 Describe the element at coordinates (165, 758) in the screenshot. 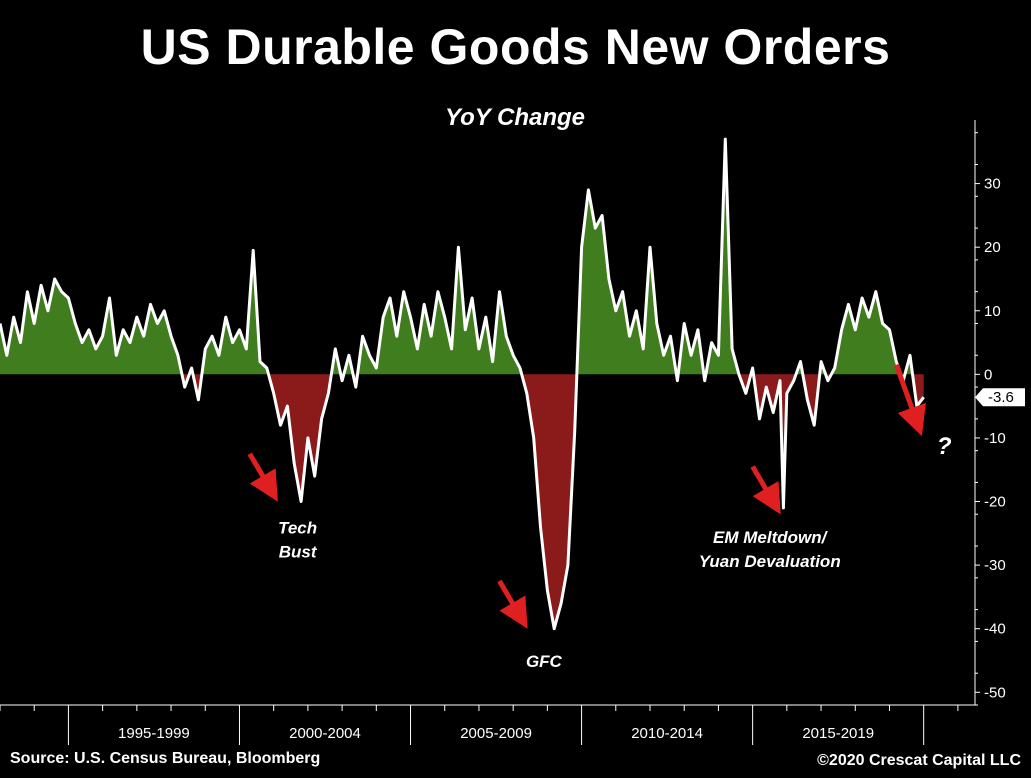

I see `source-note: Source: U.S. Census Bureau, Bloomberg` at that location.